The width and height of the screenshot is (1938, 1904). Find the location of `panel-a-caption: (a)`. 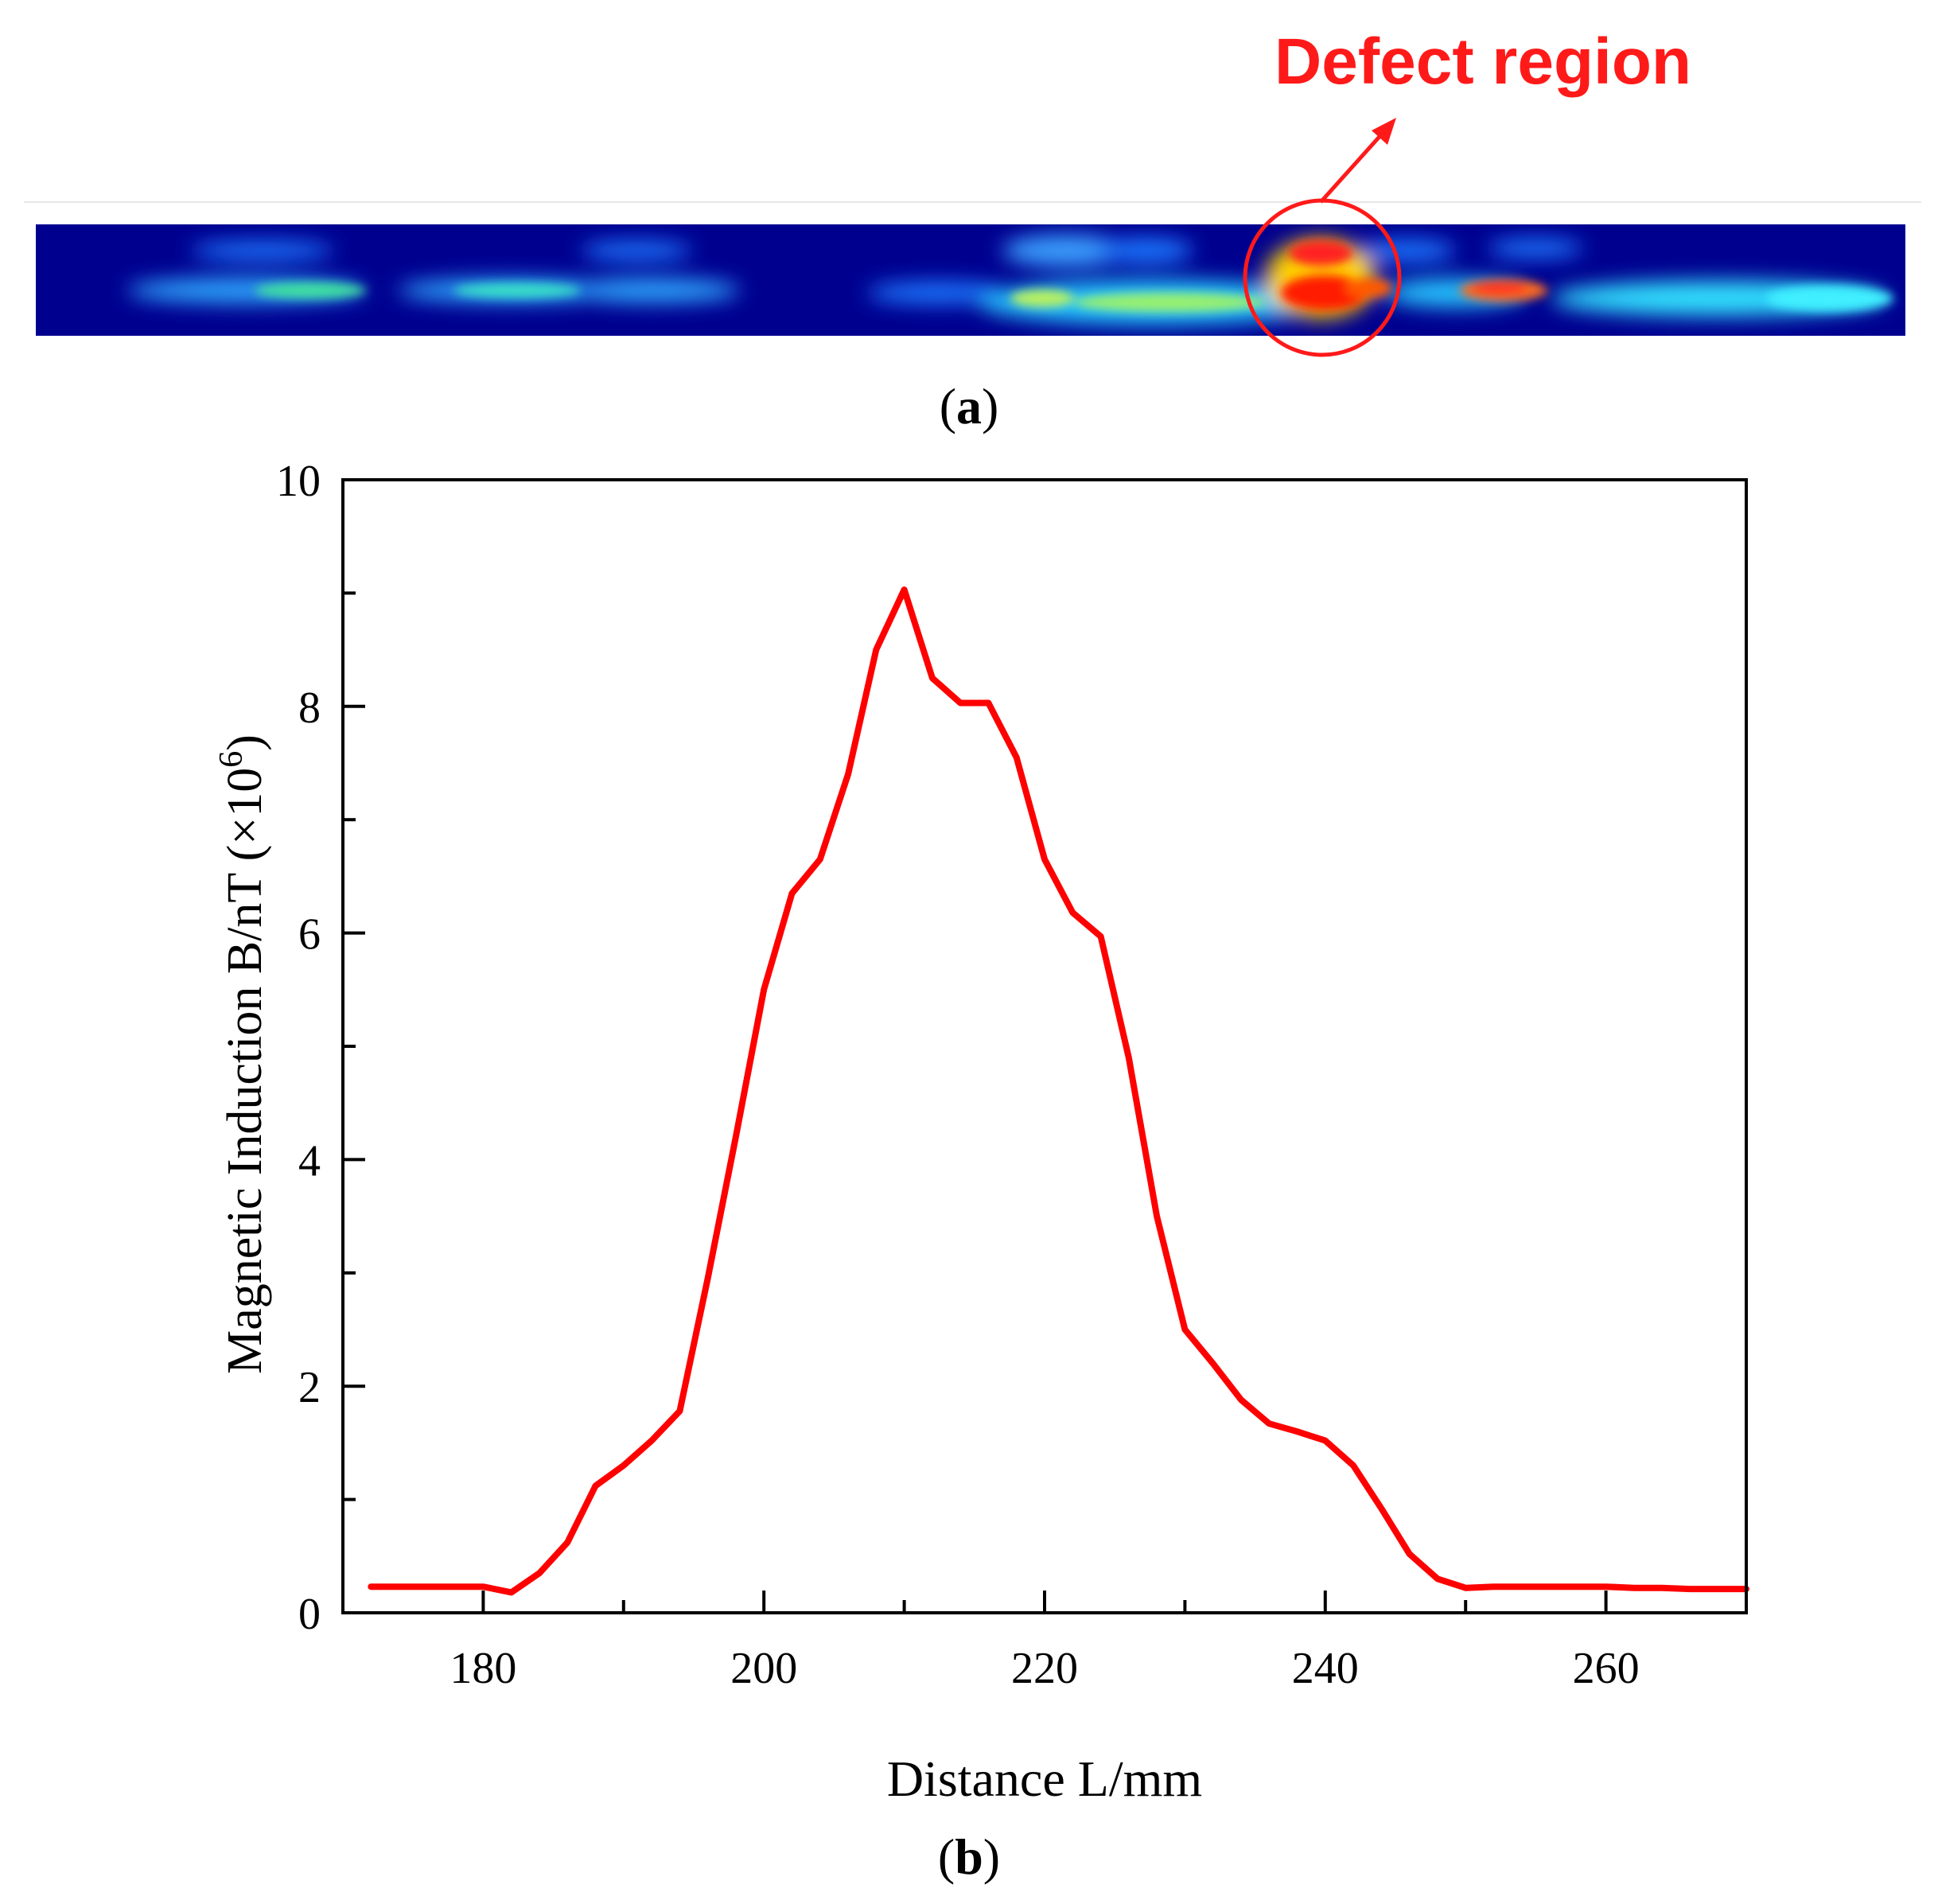

panel-a-caption: (a) is located at coordinates (969, 406).